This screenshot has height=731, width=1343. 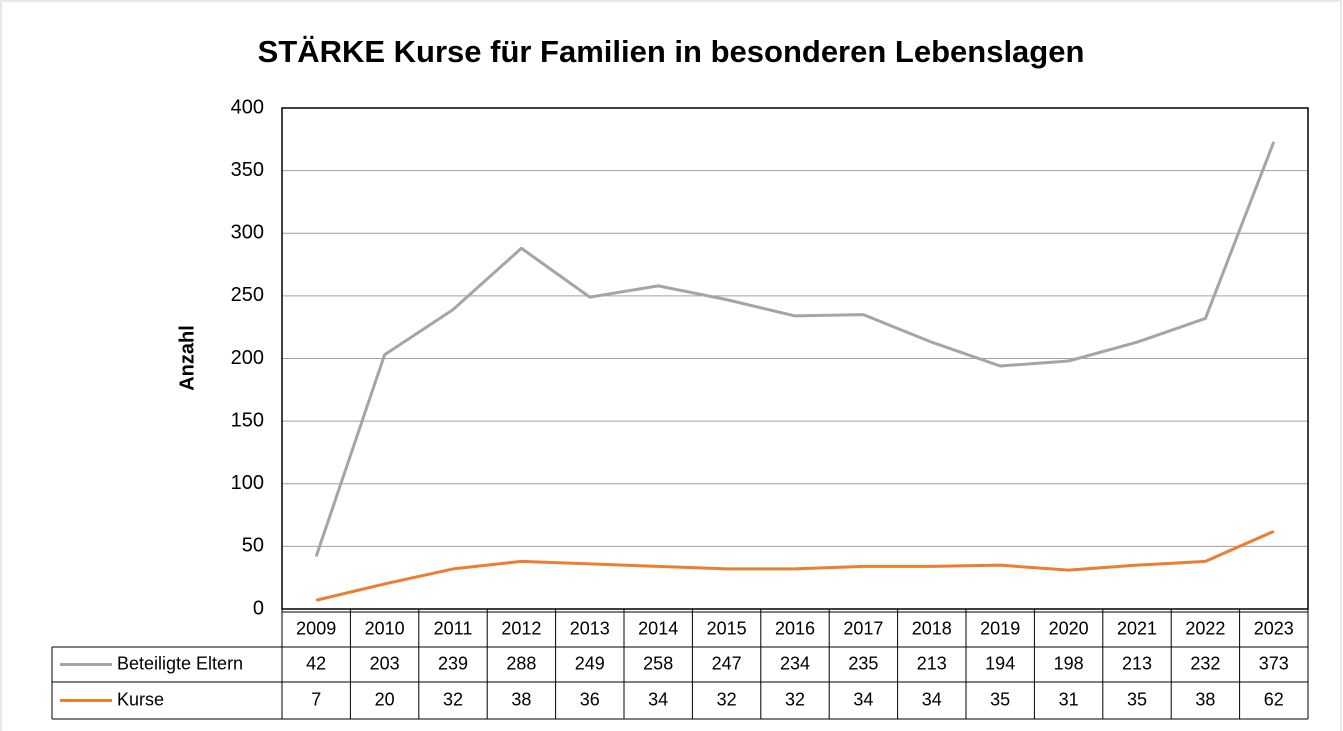 What do you see at coordinates (453, 628) in the screenshot?
I see `x-tick-label: 2011` at bounding box center [453, 628].